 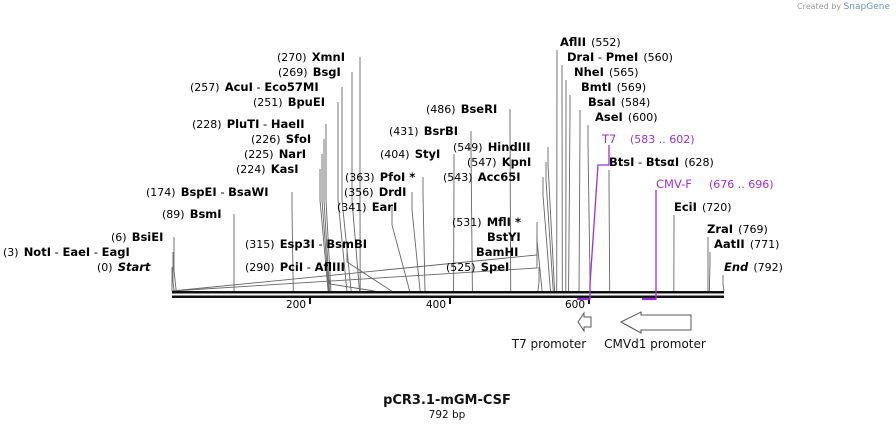 I want to click on site-ecii: EciI (720), so click(x=703, y=205).